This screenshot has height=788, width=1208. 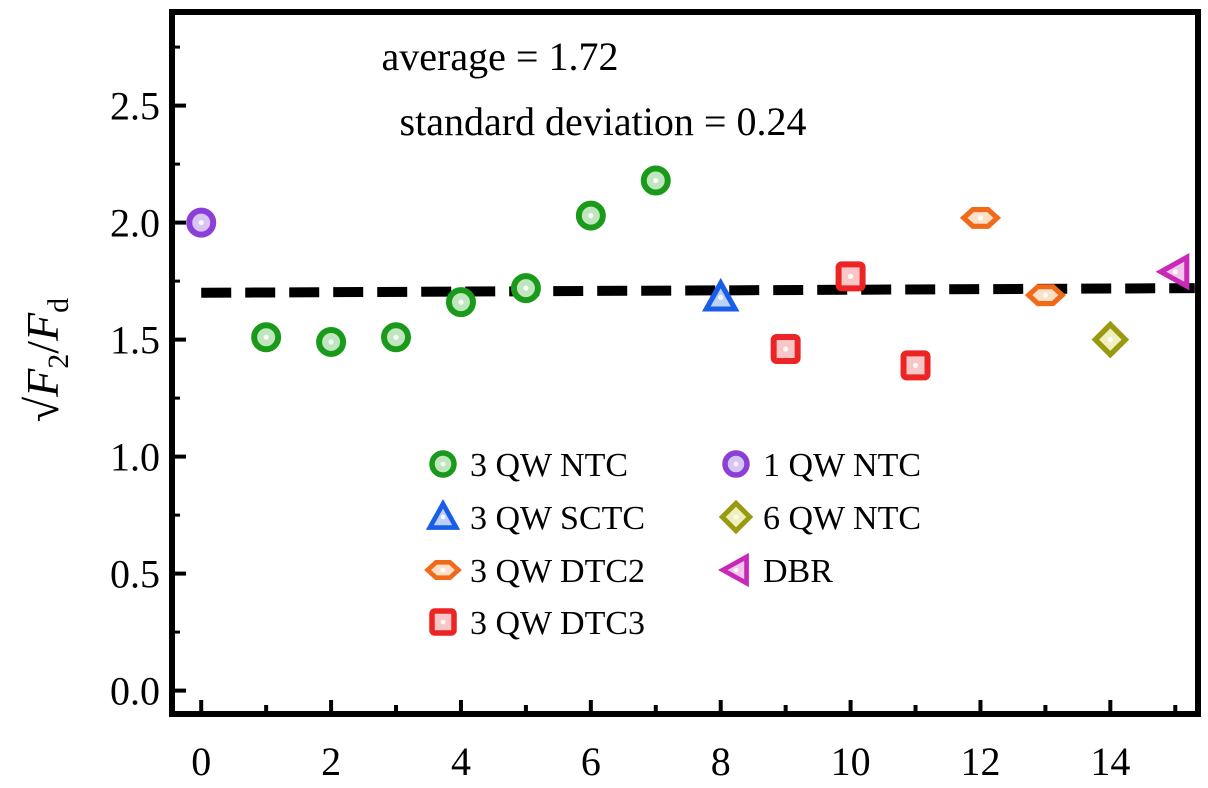 What do you see at coordinates (135, 399) in the screenshot?
I see `y-tick-labels: 0.0 0.5 1.0 1.5 2.0 2.5` at bounding box center [135, 399].